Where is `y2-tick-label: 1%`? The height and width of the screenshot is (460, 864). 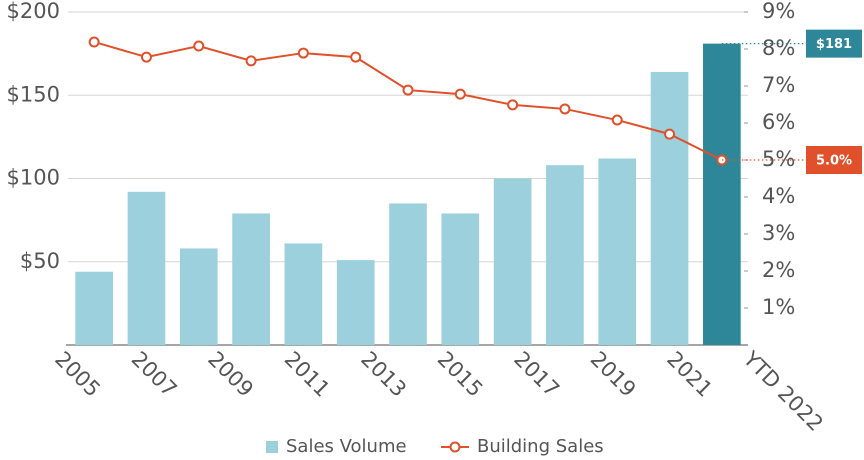 y2-tick-label: 1% is located at coordinates (778, 307).